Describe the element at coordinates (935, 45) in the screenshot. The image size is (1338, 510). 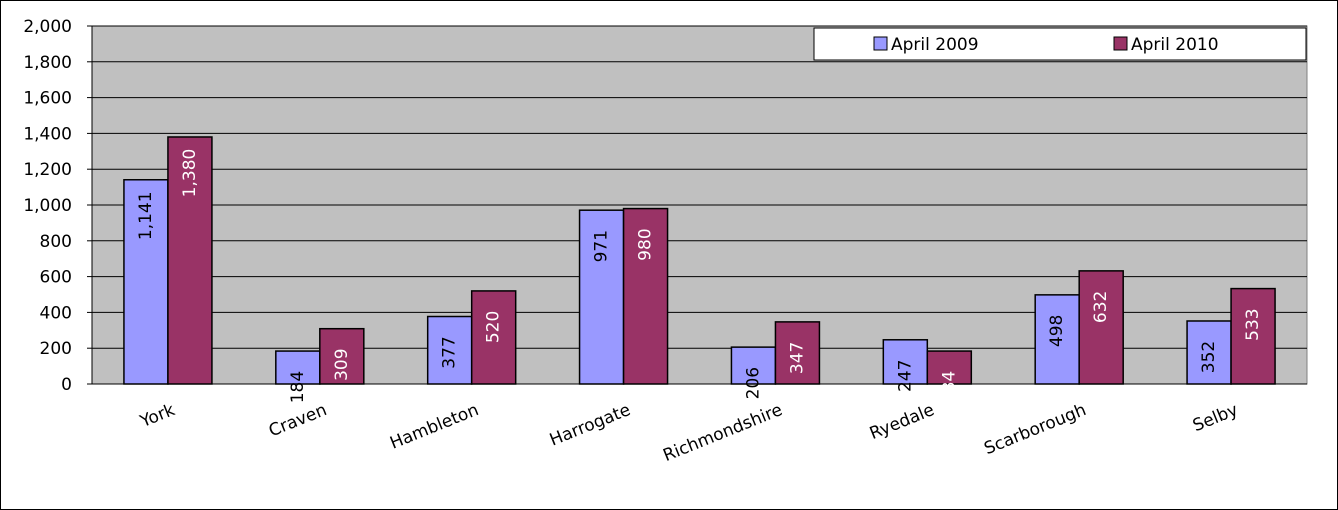
I see `legend-label: April 2009` at that location.